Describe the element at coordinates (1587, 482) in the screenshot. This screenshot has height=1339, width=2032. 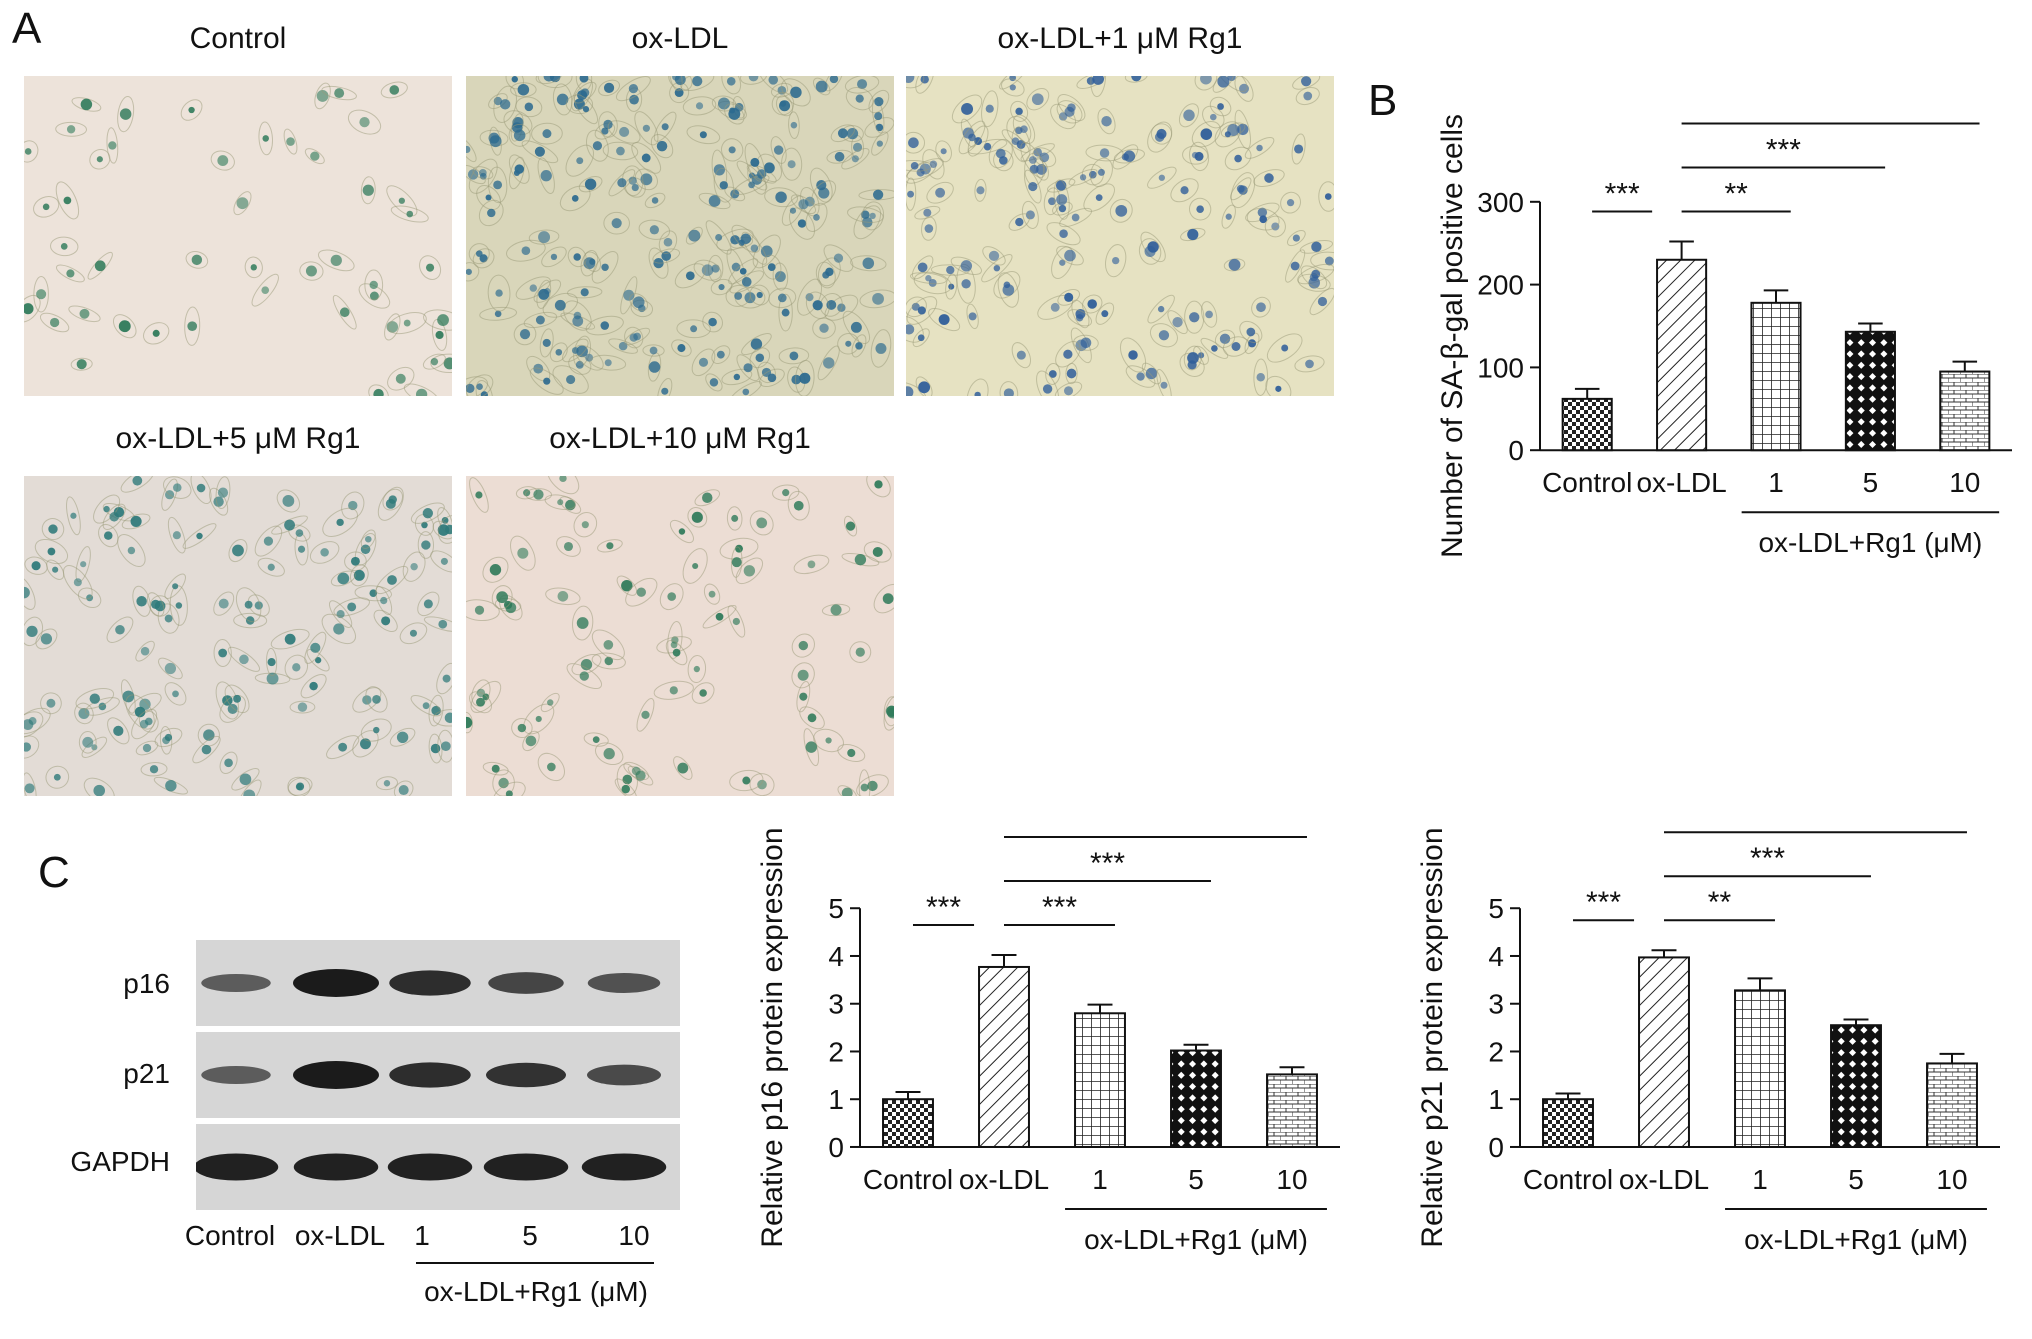
I see `x-tick-label: Control` at that location.